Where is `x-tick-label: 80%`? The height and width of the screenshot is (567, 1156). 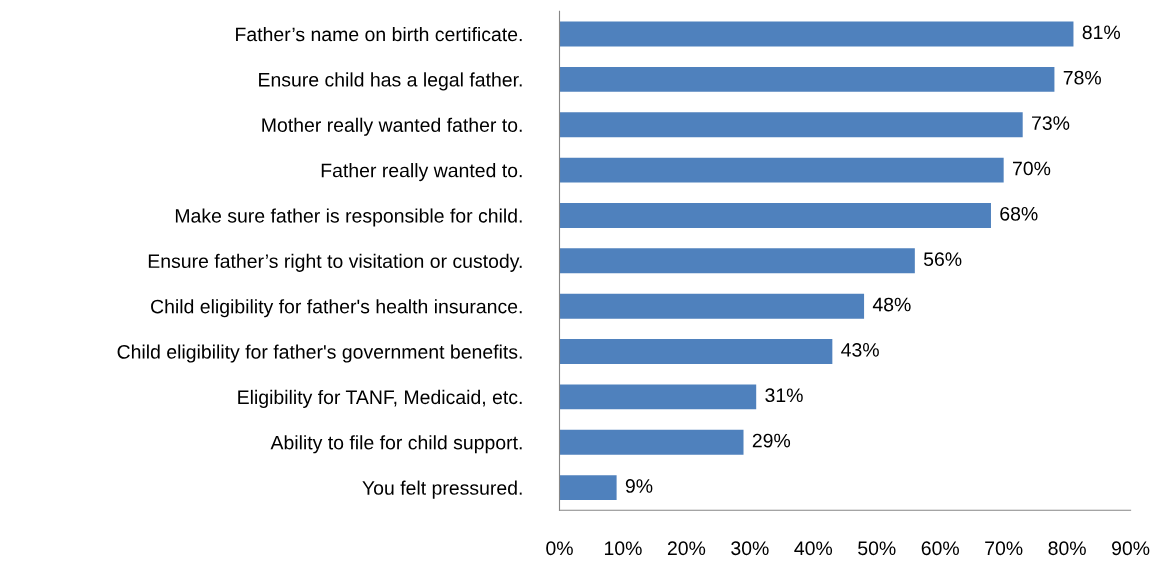 x-tick-label: 80% is located at coordinates (1067, 548).